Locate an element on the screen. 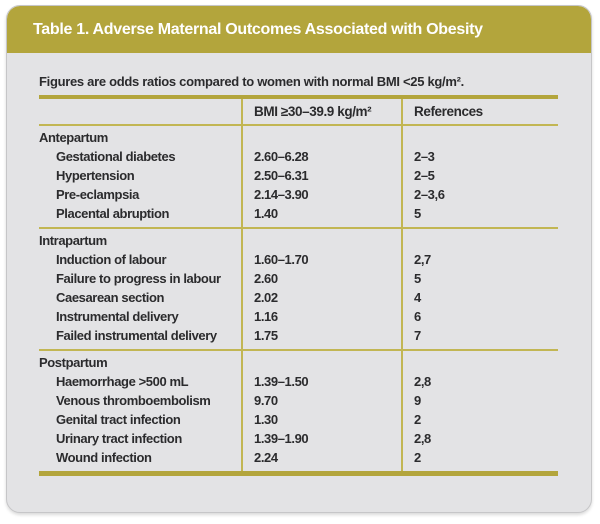 This screenshot has height=524, width=600. row-odds: 1.16 is located at coordinates (266, 316).